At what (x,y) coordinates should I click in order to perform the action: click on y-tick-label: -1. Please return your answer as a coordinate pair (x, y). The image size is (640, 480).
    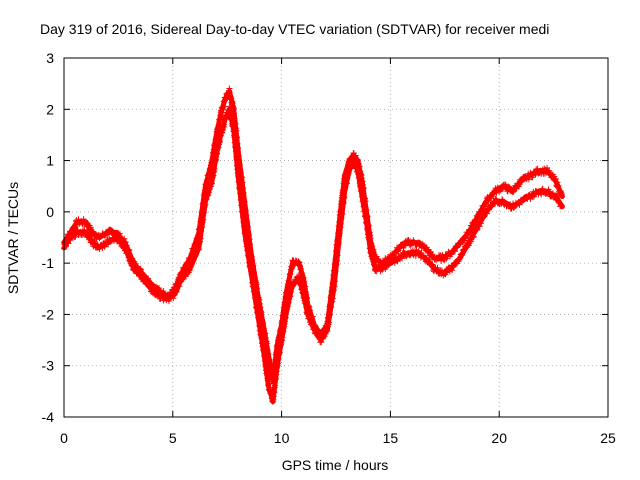
    Looking at the image, I should click on (48, 263).